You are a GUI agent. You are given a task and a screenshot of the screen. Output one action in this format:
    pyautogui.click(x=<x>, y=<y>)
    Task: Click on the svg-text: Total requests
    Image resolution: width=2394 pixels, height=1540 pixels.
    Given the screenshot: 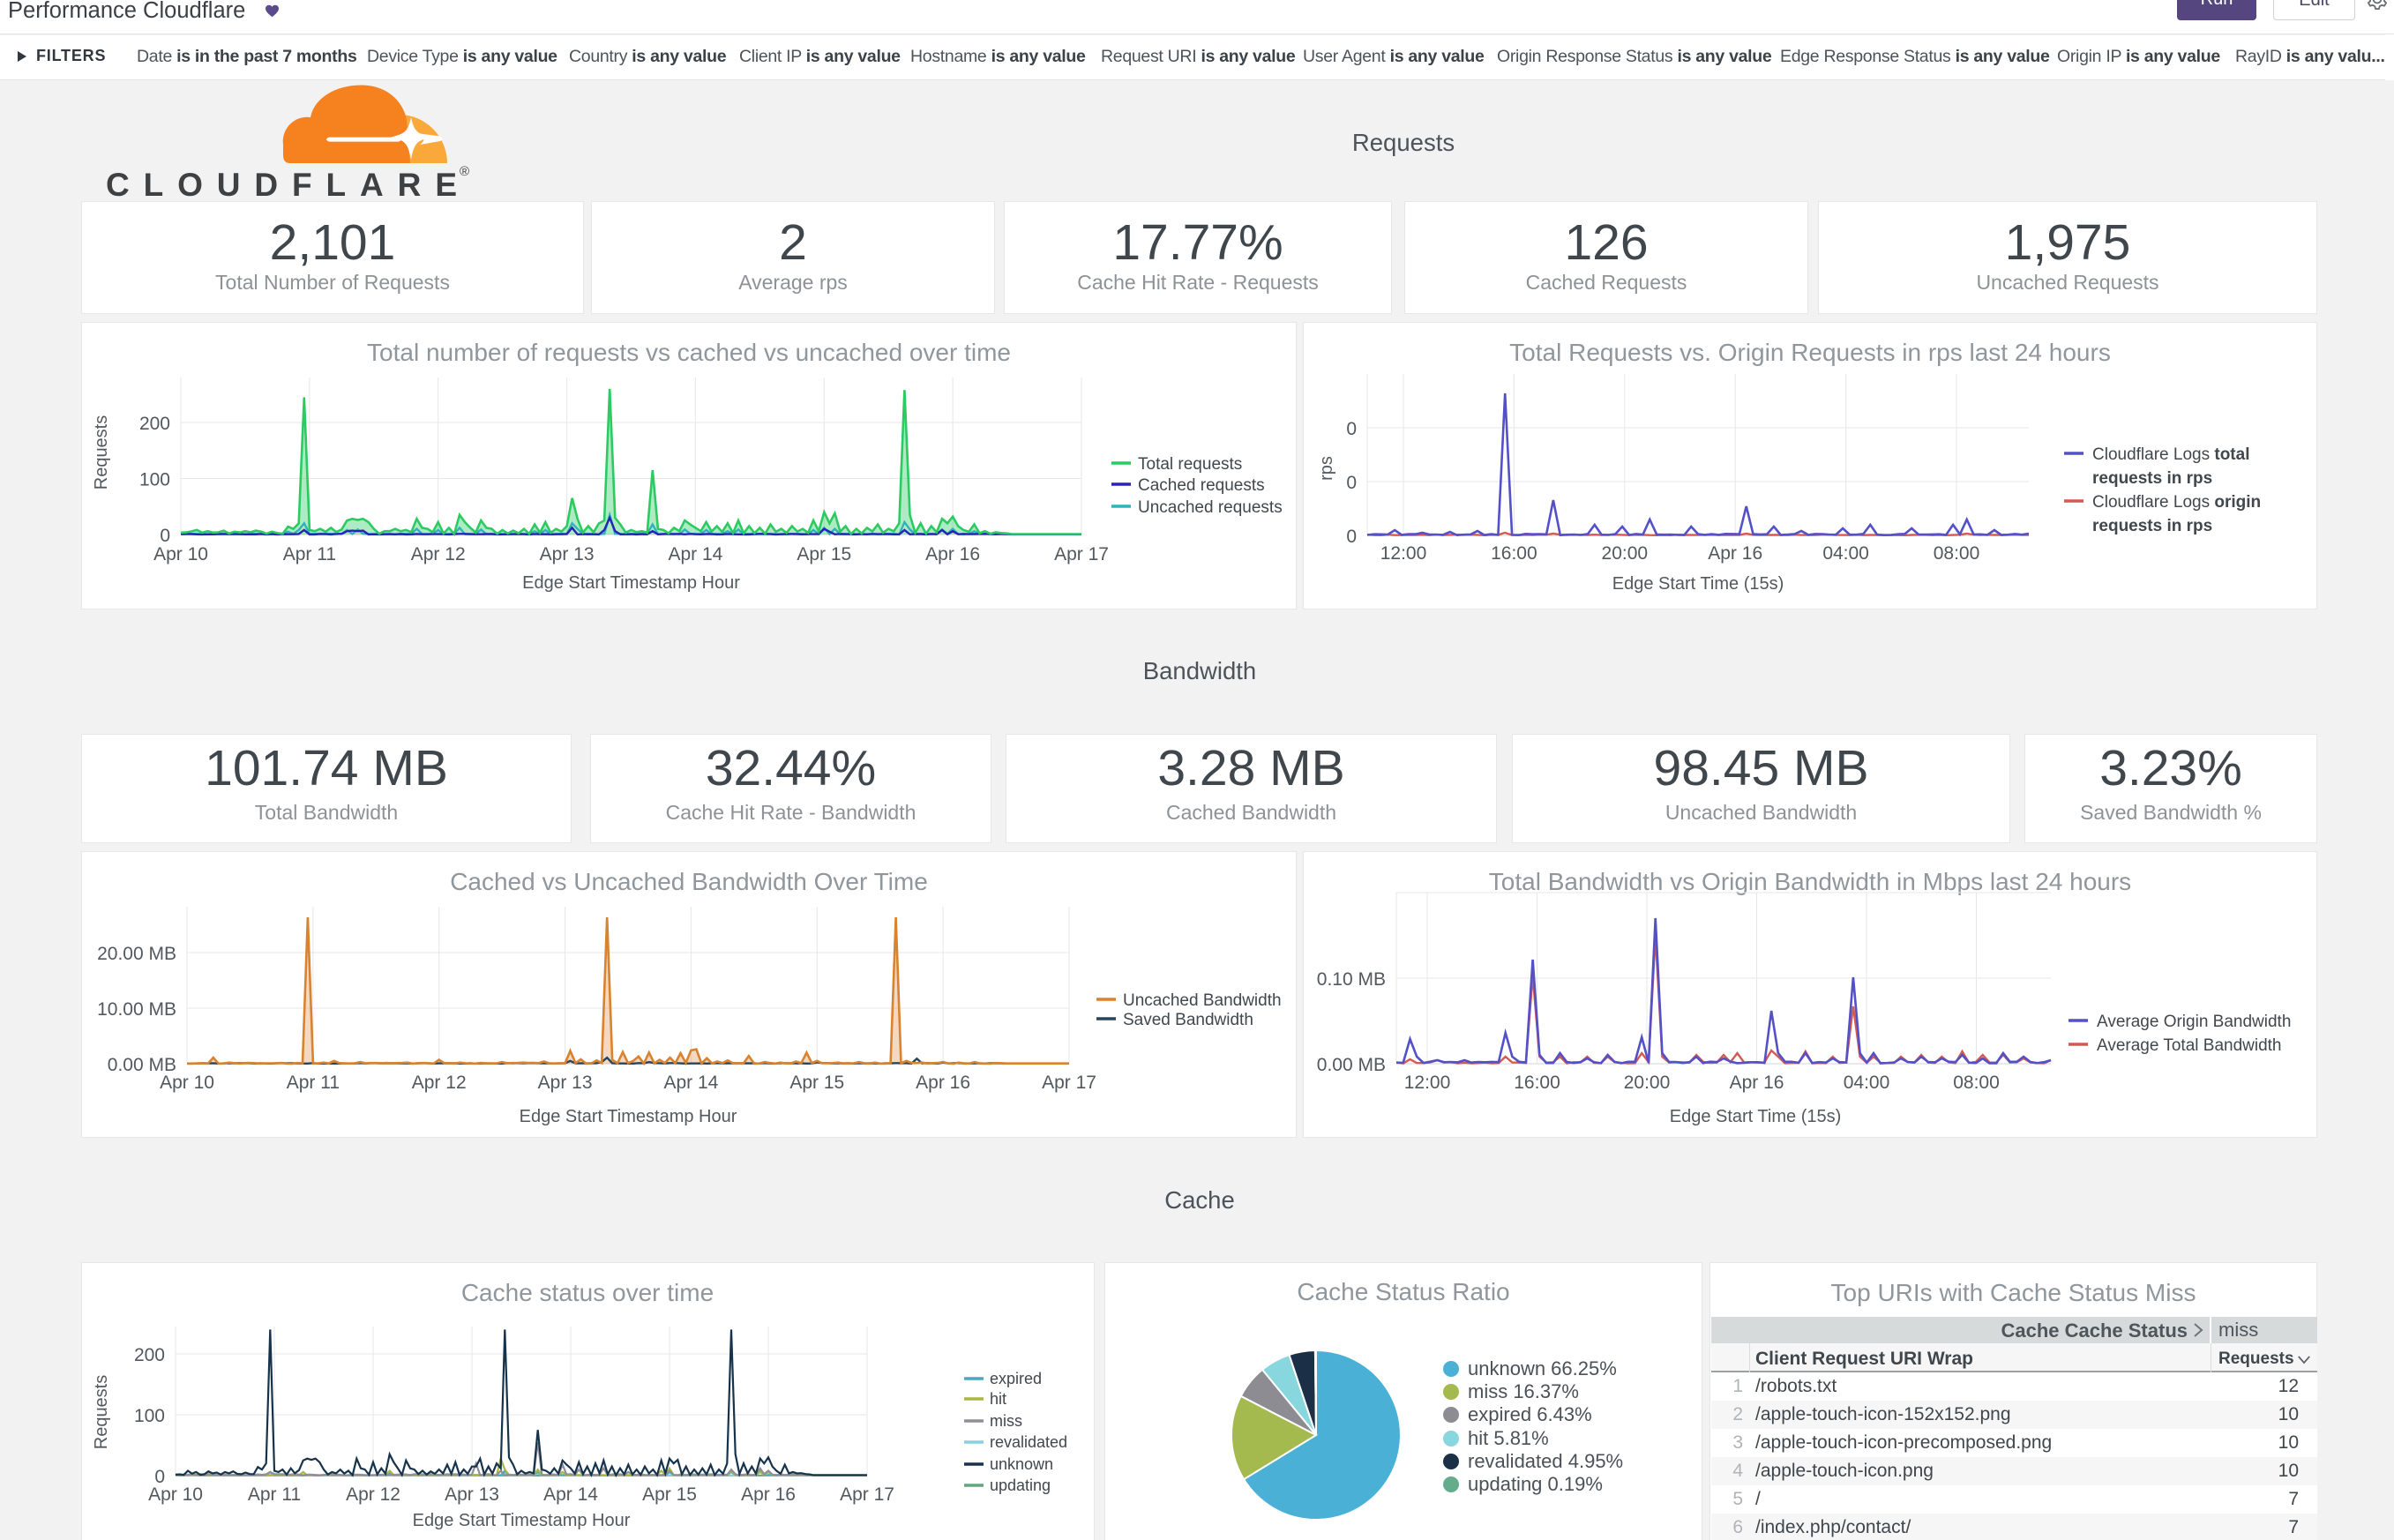 What is the action you would take?
    pyautogui.click(x=1190, y=464)
    